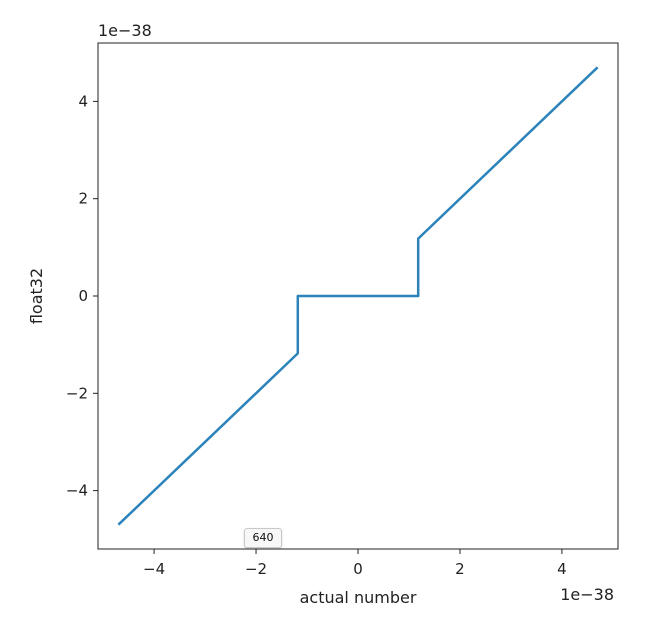  What do you see at coordinates (256, 569) in the screenshot?
I see `x-tick-label: −2` at bounding box center [256, 569].